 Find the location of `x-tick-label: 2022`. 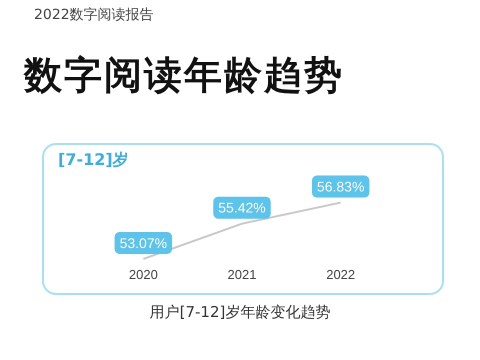

x-tick-label: 2022 is located at coordinates (341, 274).